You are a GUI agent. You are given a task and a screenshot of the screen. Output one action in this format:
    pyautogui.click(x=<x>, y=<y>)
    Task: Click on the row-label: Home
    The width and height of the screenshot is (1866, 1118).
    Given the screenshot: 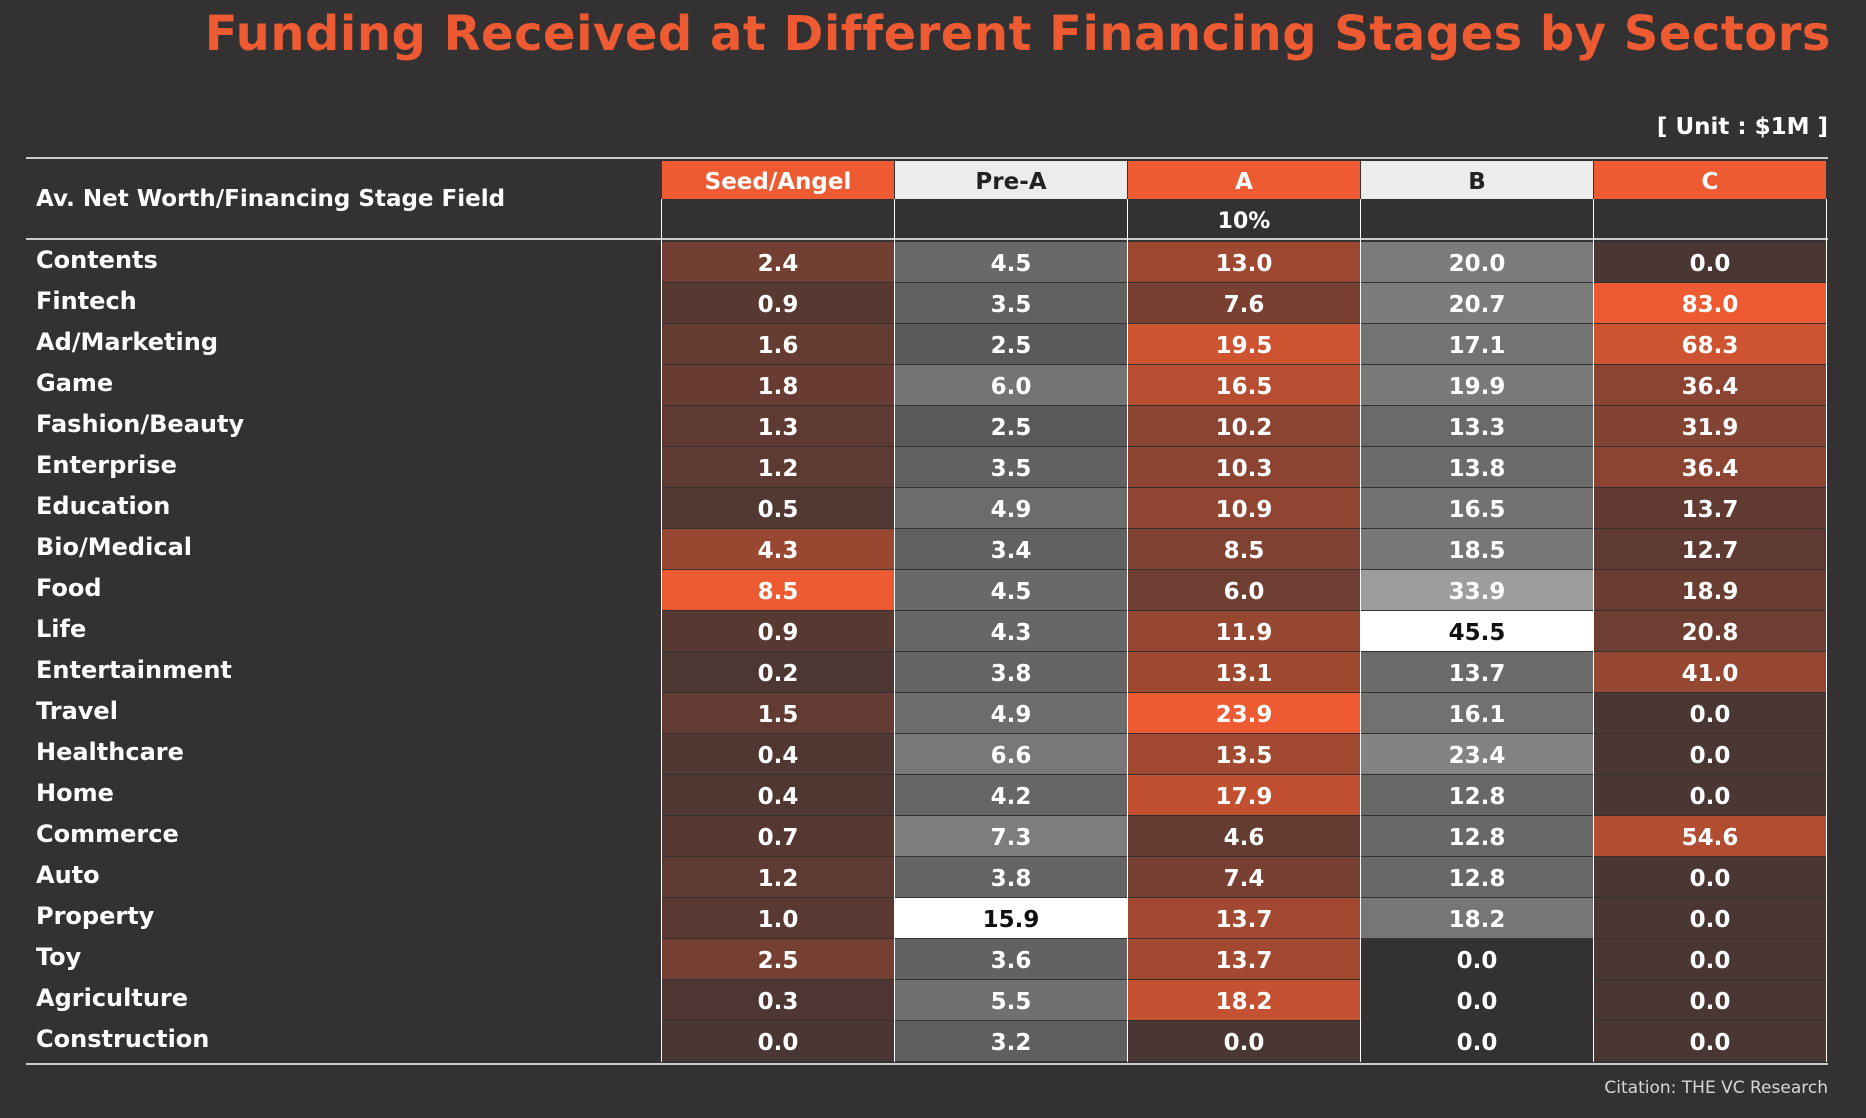 What is the action you would take?
    pyautogui.click(x=75, y=793)
    